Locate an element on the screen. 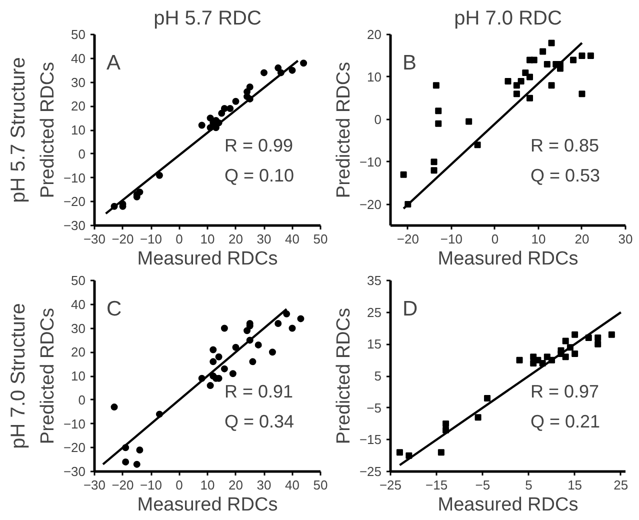 Image resolution: width=639 pixels, height=520 pixels. annotation: D is located at coordinates (410, 309).